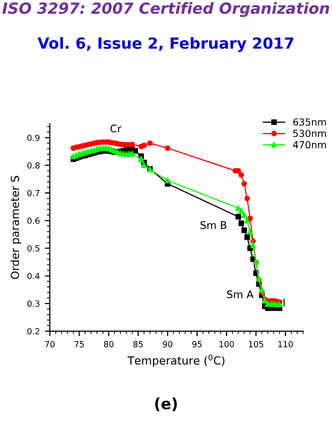 The width and height of the screenshot is (332, 424). What do you see at coordinates (175, 360) in the screenshot?
I see `x-axis-title: Temperature ($^{0}$C)` at bounding box center [175, 360].